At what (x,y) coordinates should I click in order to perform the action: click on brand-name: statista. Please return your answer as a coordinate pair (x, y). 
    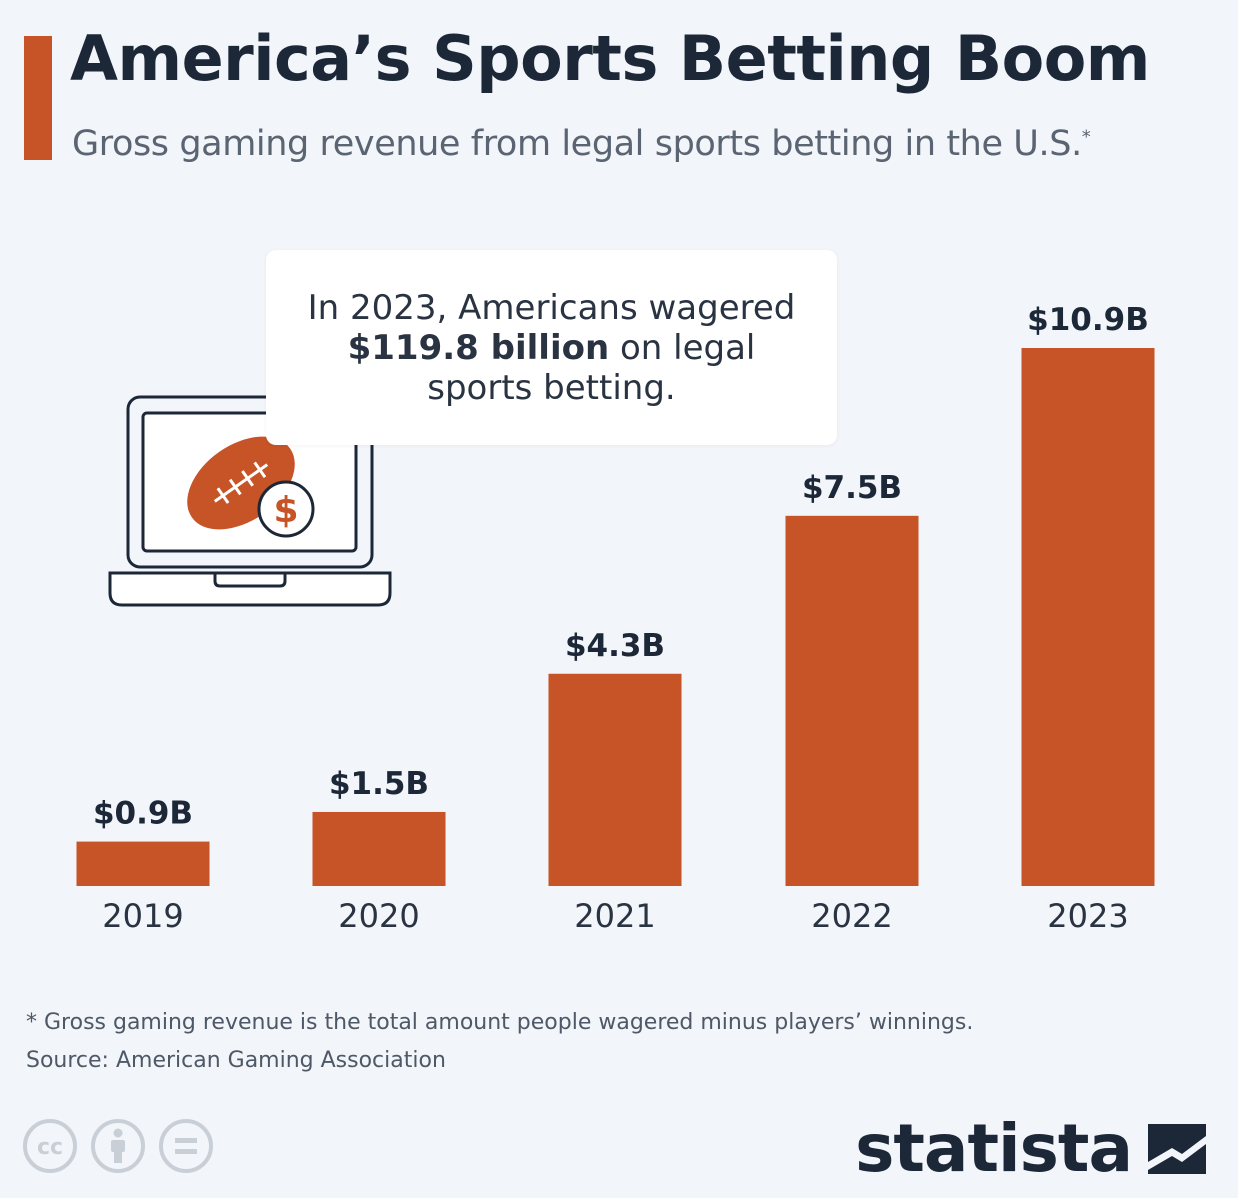
    Looking at the image, I should click on (994, 1148).